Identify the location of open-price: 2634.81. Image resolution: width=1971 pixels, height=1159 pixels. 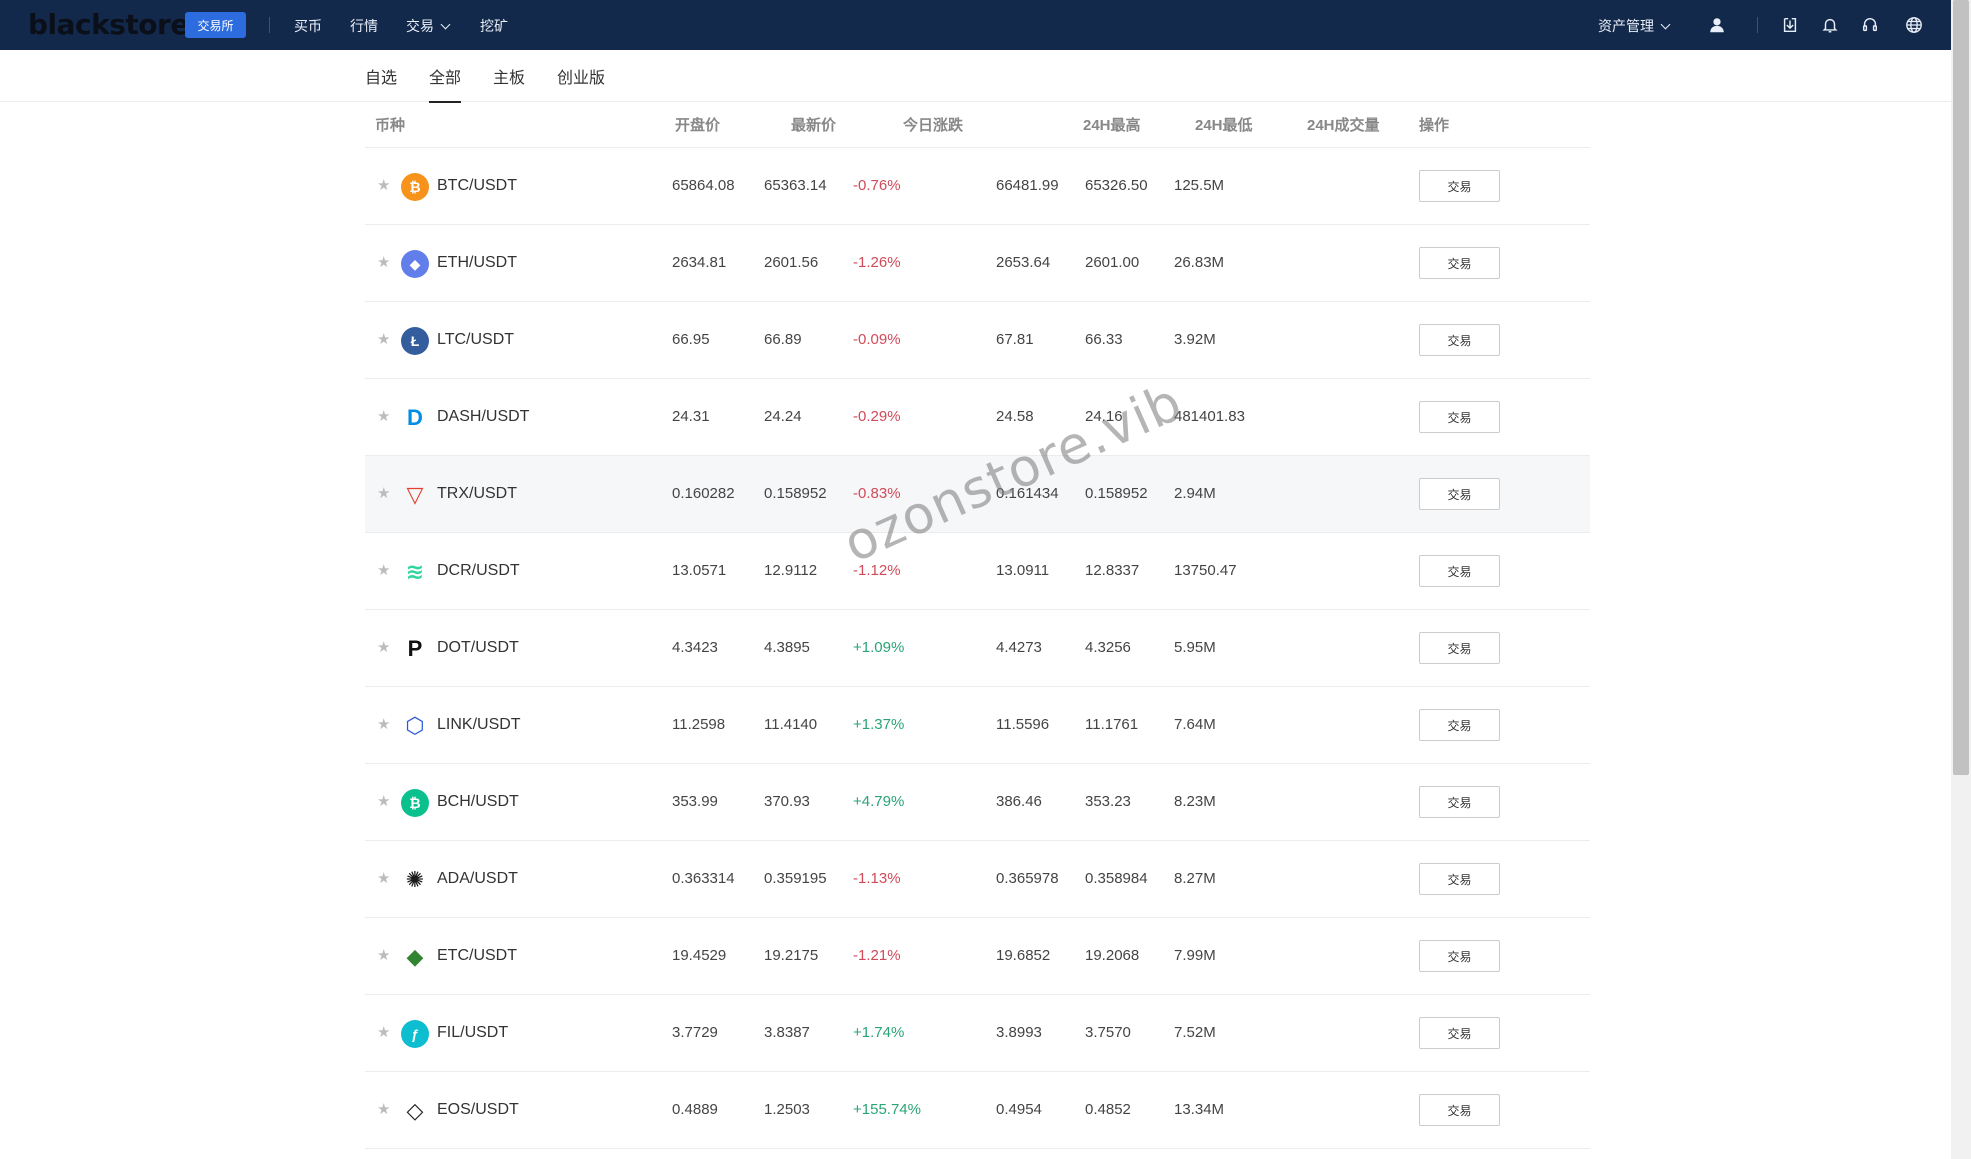
(699, 262).